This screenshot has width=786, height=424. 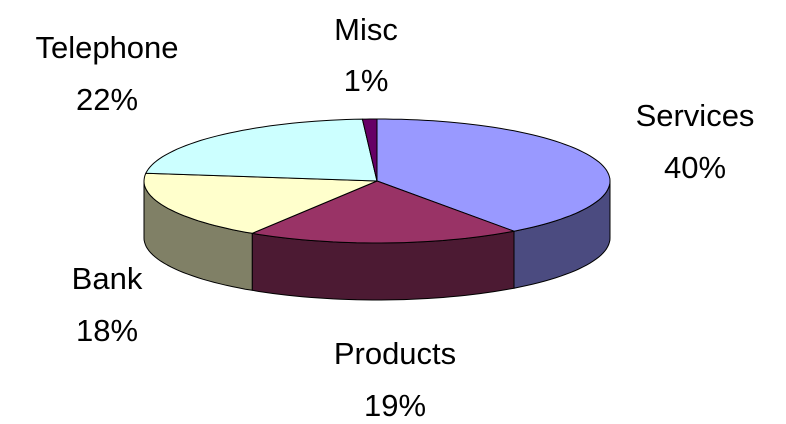 What do you see at coordinates (383, 212) in the screenshot?
I see `pie-slice-products` at bounding box center [383, 212].